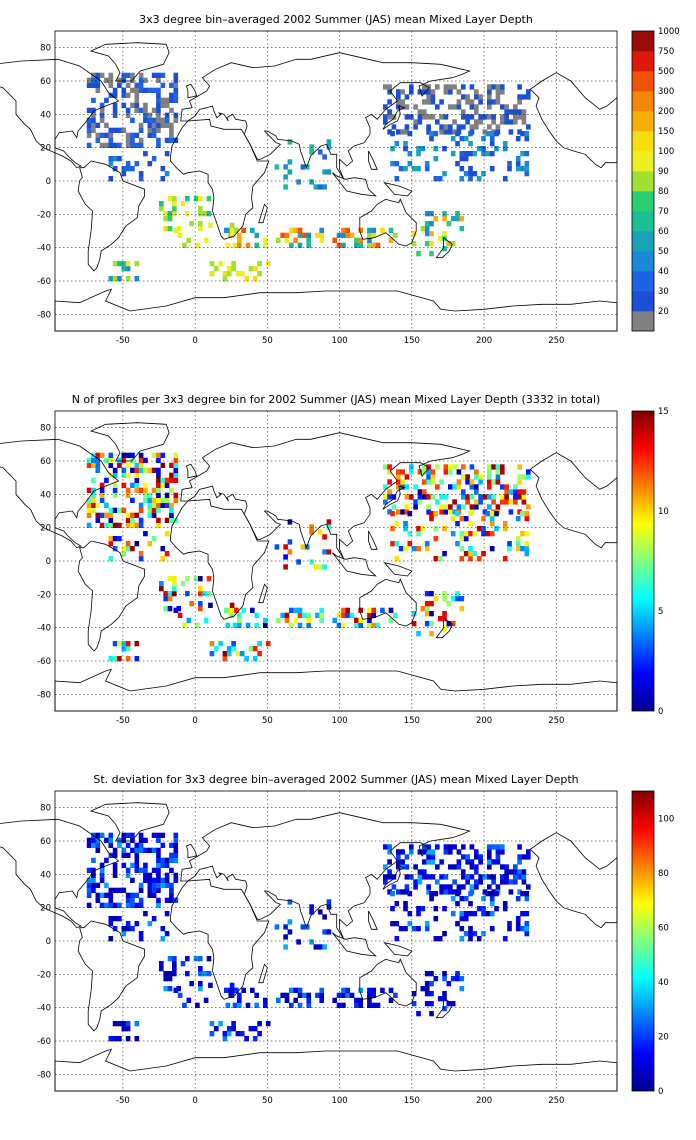  What do you see at coordinates (267, 721) in the screenshot?
I see `x-tick-label: 50` at bounding box center [267, 721].